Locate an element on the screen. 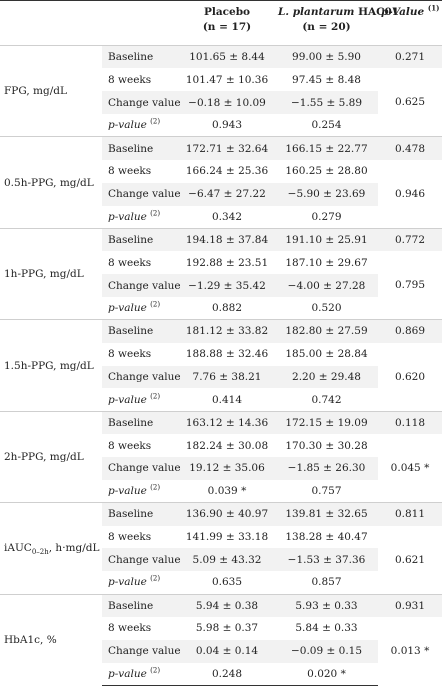  table-row: p-value (2) 0.943 0.254 is located at coordinates (221, 125).